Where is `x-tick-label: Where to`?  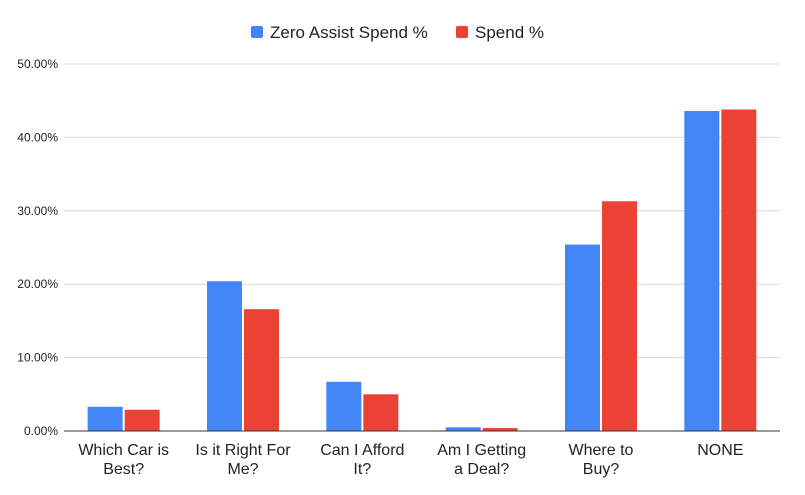 x-tick-label: Where to is located at coordinates (601, 450).